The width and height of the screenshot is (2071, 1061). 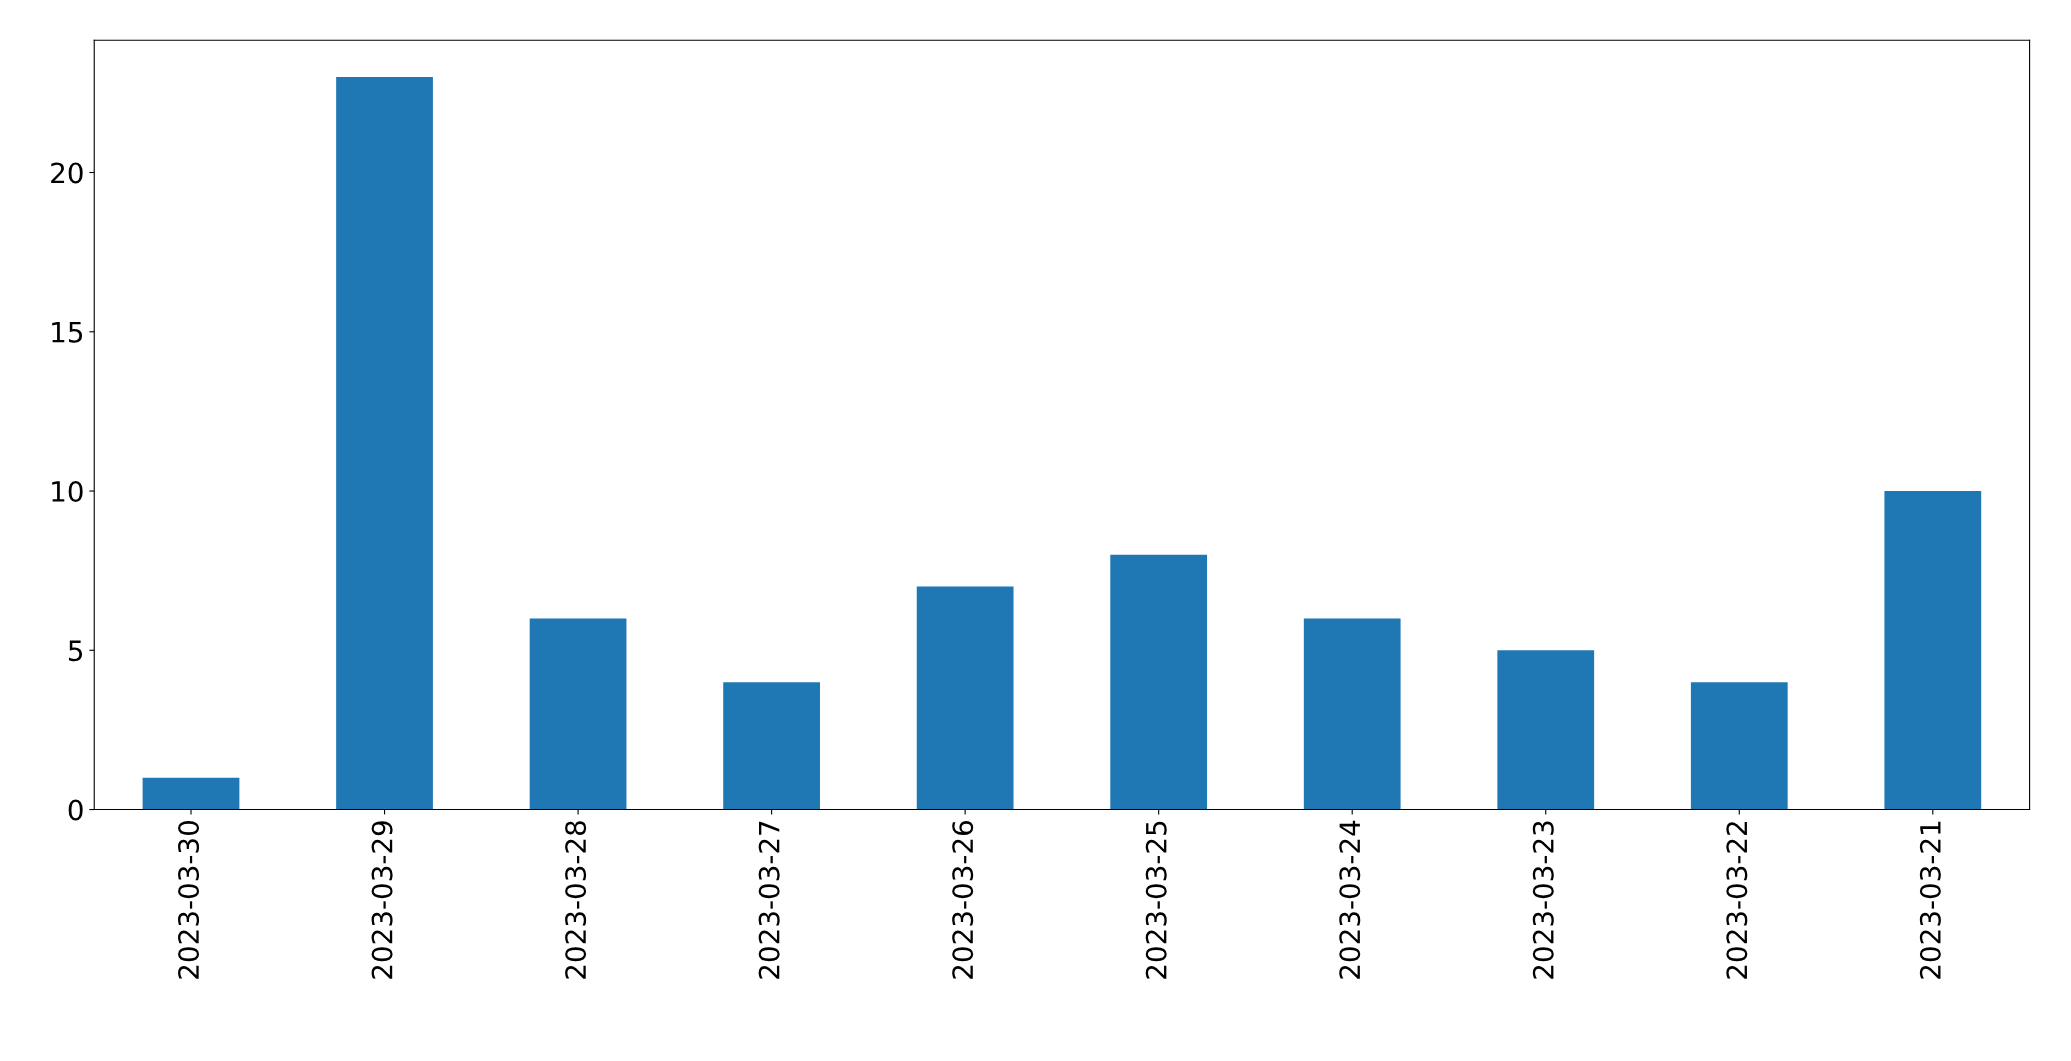 What do you see at coordinates (1543, 900) in the screenshot?
I see `x-tick-label: 2023-03-23` at bounding box center [1543, 900].